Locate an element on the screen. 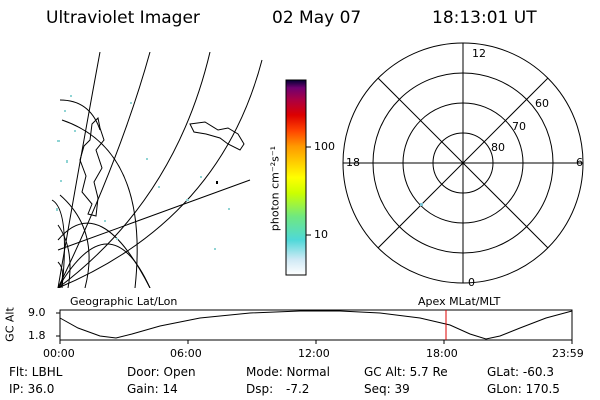  info-seq: Seq: 39 is located at coordinates (387, 389).